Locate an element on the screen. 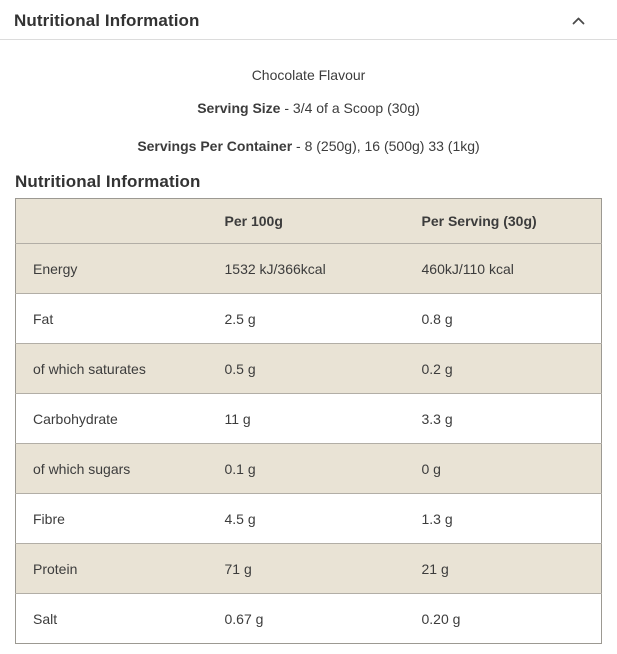 The image size is (617, 654). row-label: of which sugars is located at coordinates (112, 468).